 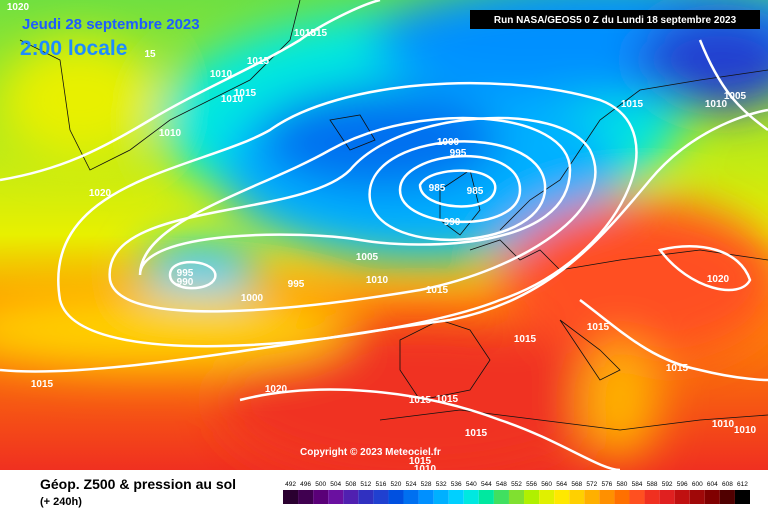 What do you see at coordinates (380, 484) in the screenshot?
I see `scale-label: 516` at bounding box center [380, 484].